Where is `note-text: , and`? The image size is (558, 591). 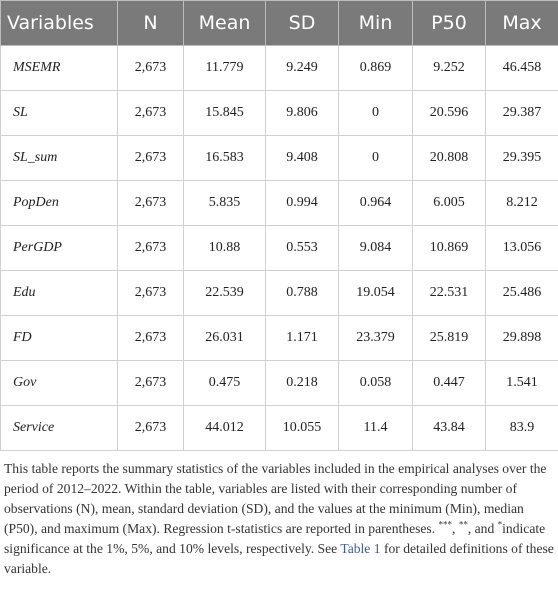 note-text: , and is located at coordinates (482, 528).